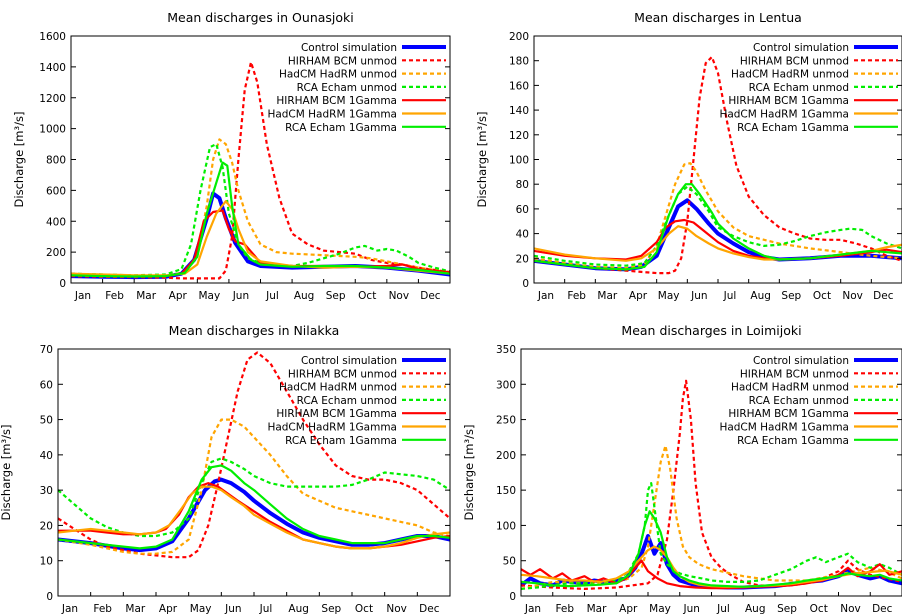  Describe the element at coordinates (56, 222) in the screenshot. I see `y-tick-label: 400` at that location.